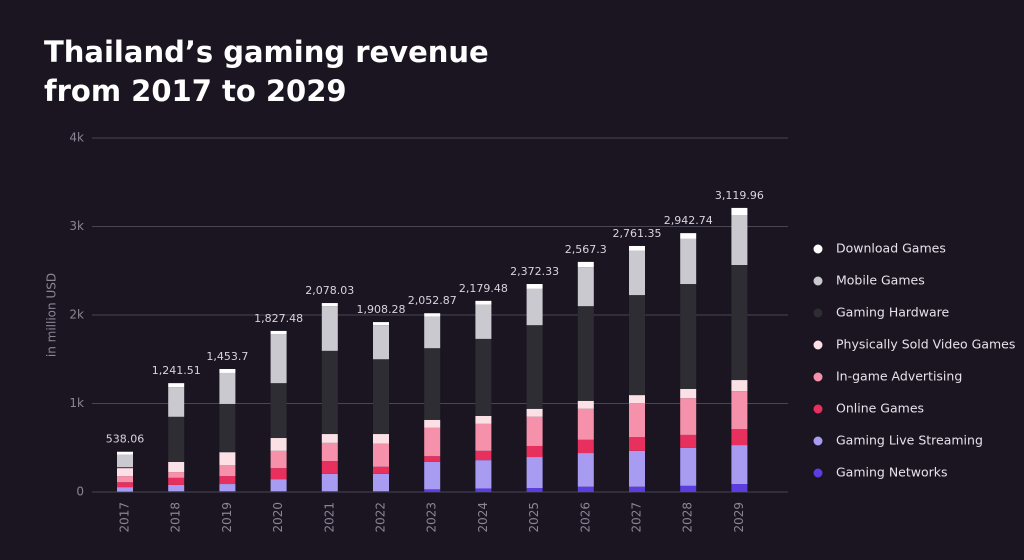 This screenshot has height=560, width=1024. Describe the element at coordinates (483, 288) in the screenshot. I see `total-label: 2,179.48` at that location.